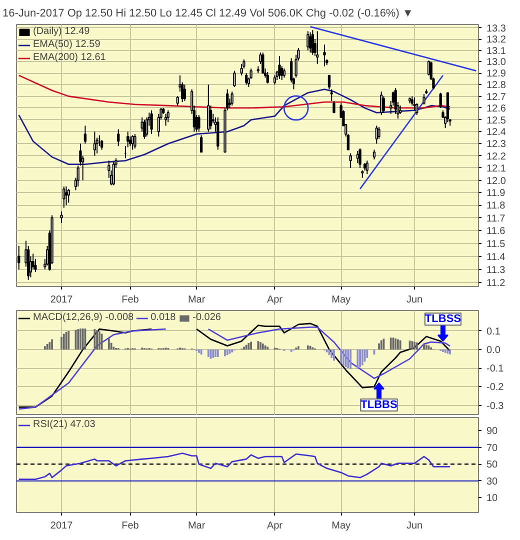 The image size is (520, 540). What do you see at coordinates (442, 319) in the screenshot?
I see `annotation: TLBSS` at bounding box center [442, 319].